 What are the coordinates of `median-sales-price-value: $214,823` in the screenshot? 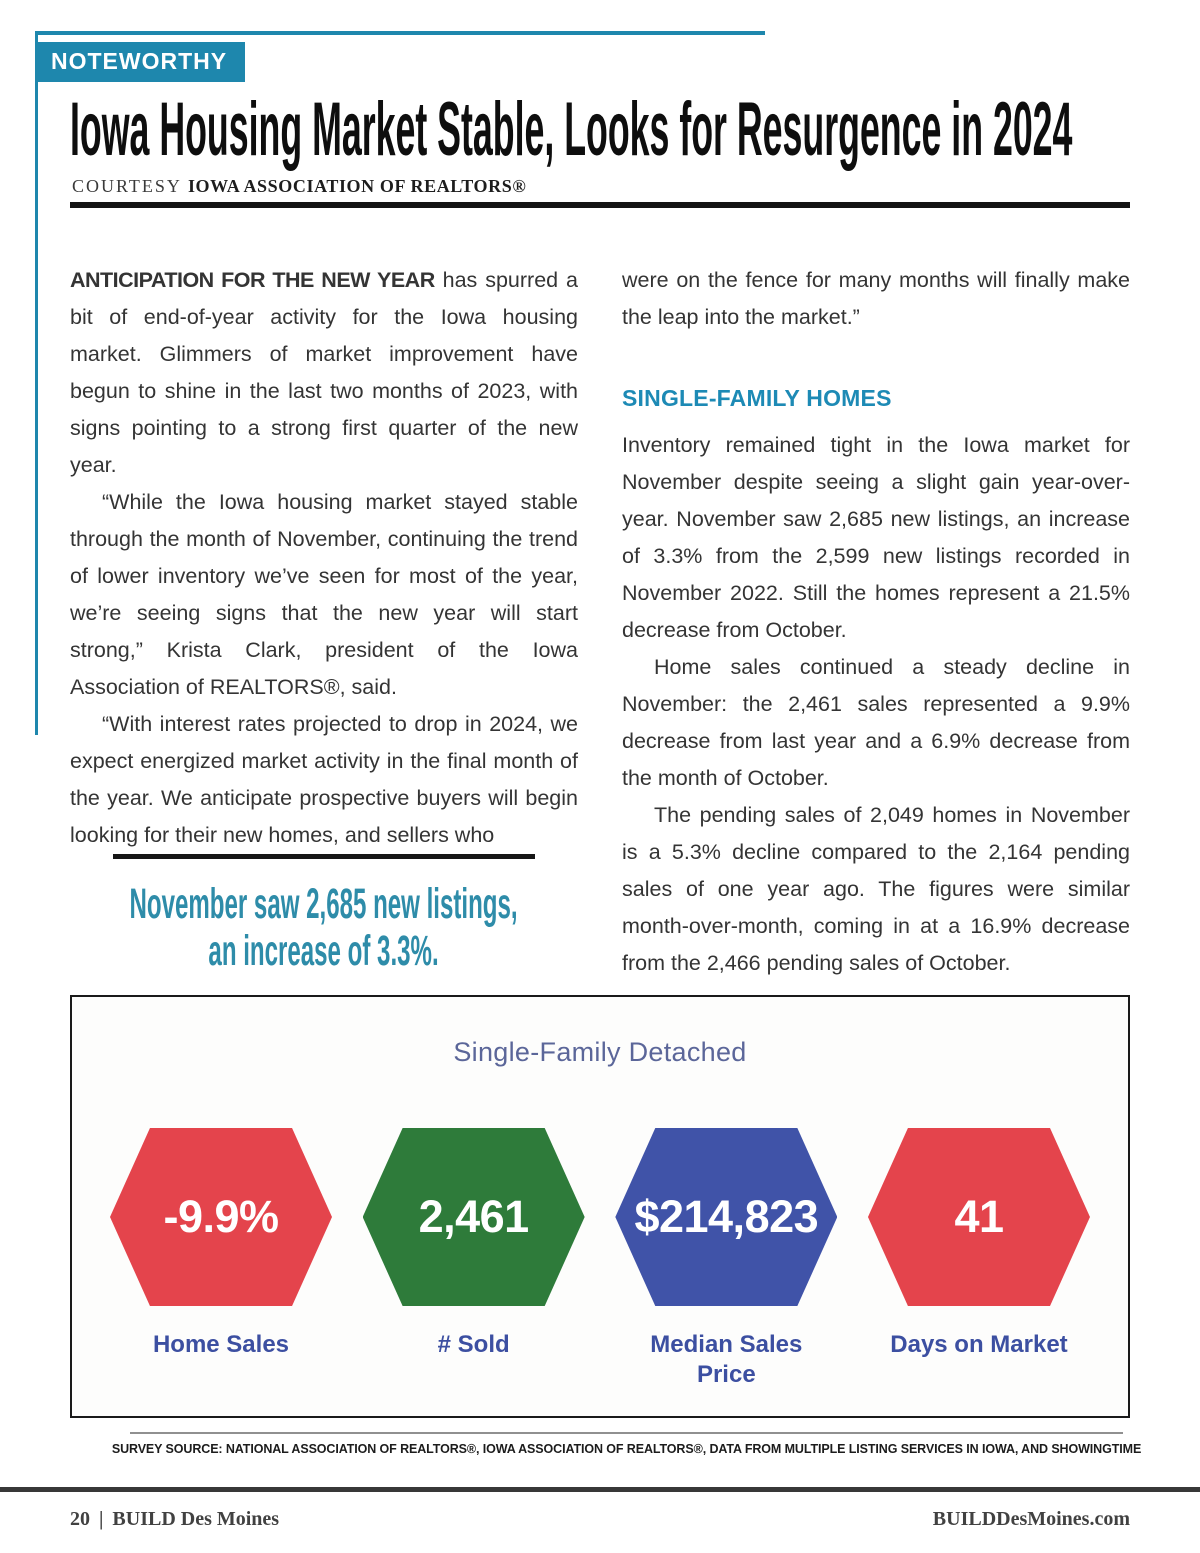 It's located at (726, 1216).